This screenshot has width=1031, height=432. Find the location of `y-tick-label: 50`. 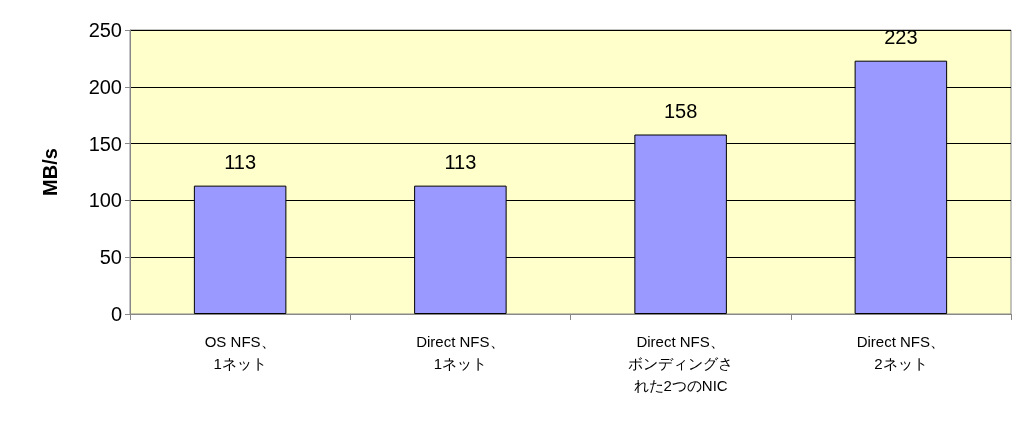

y-tick-label: 50 is located at coordinates (110, 257).